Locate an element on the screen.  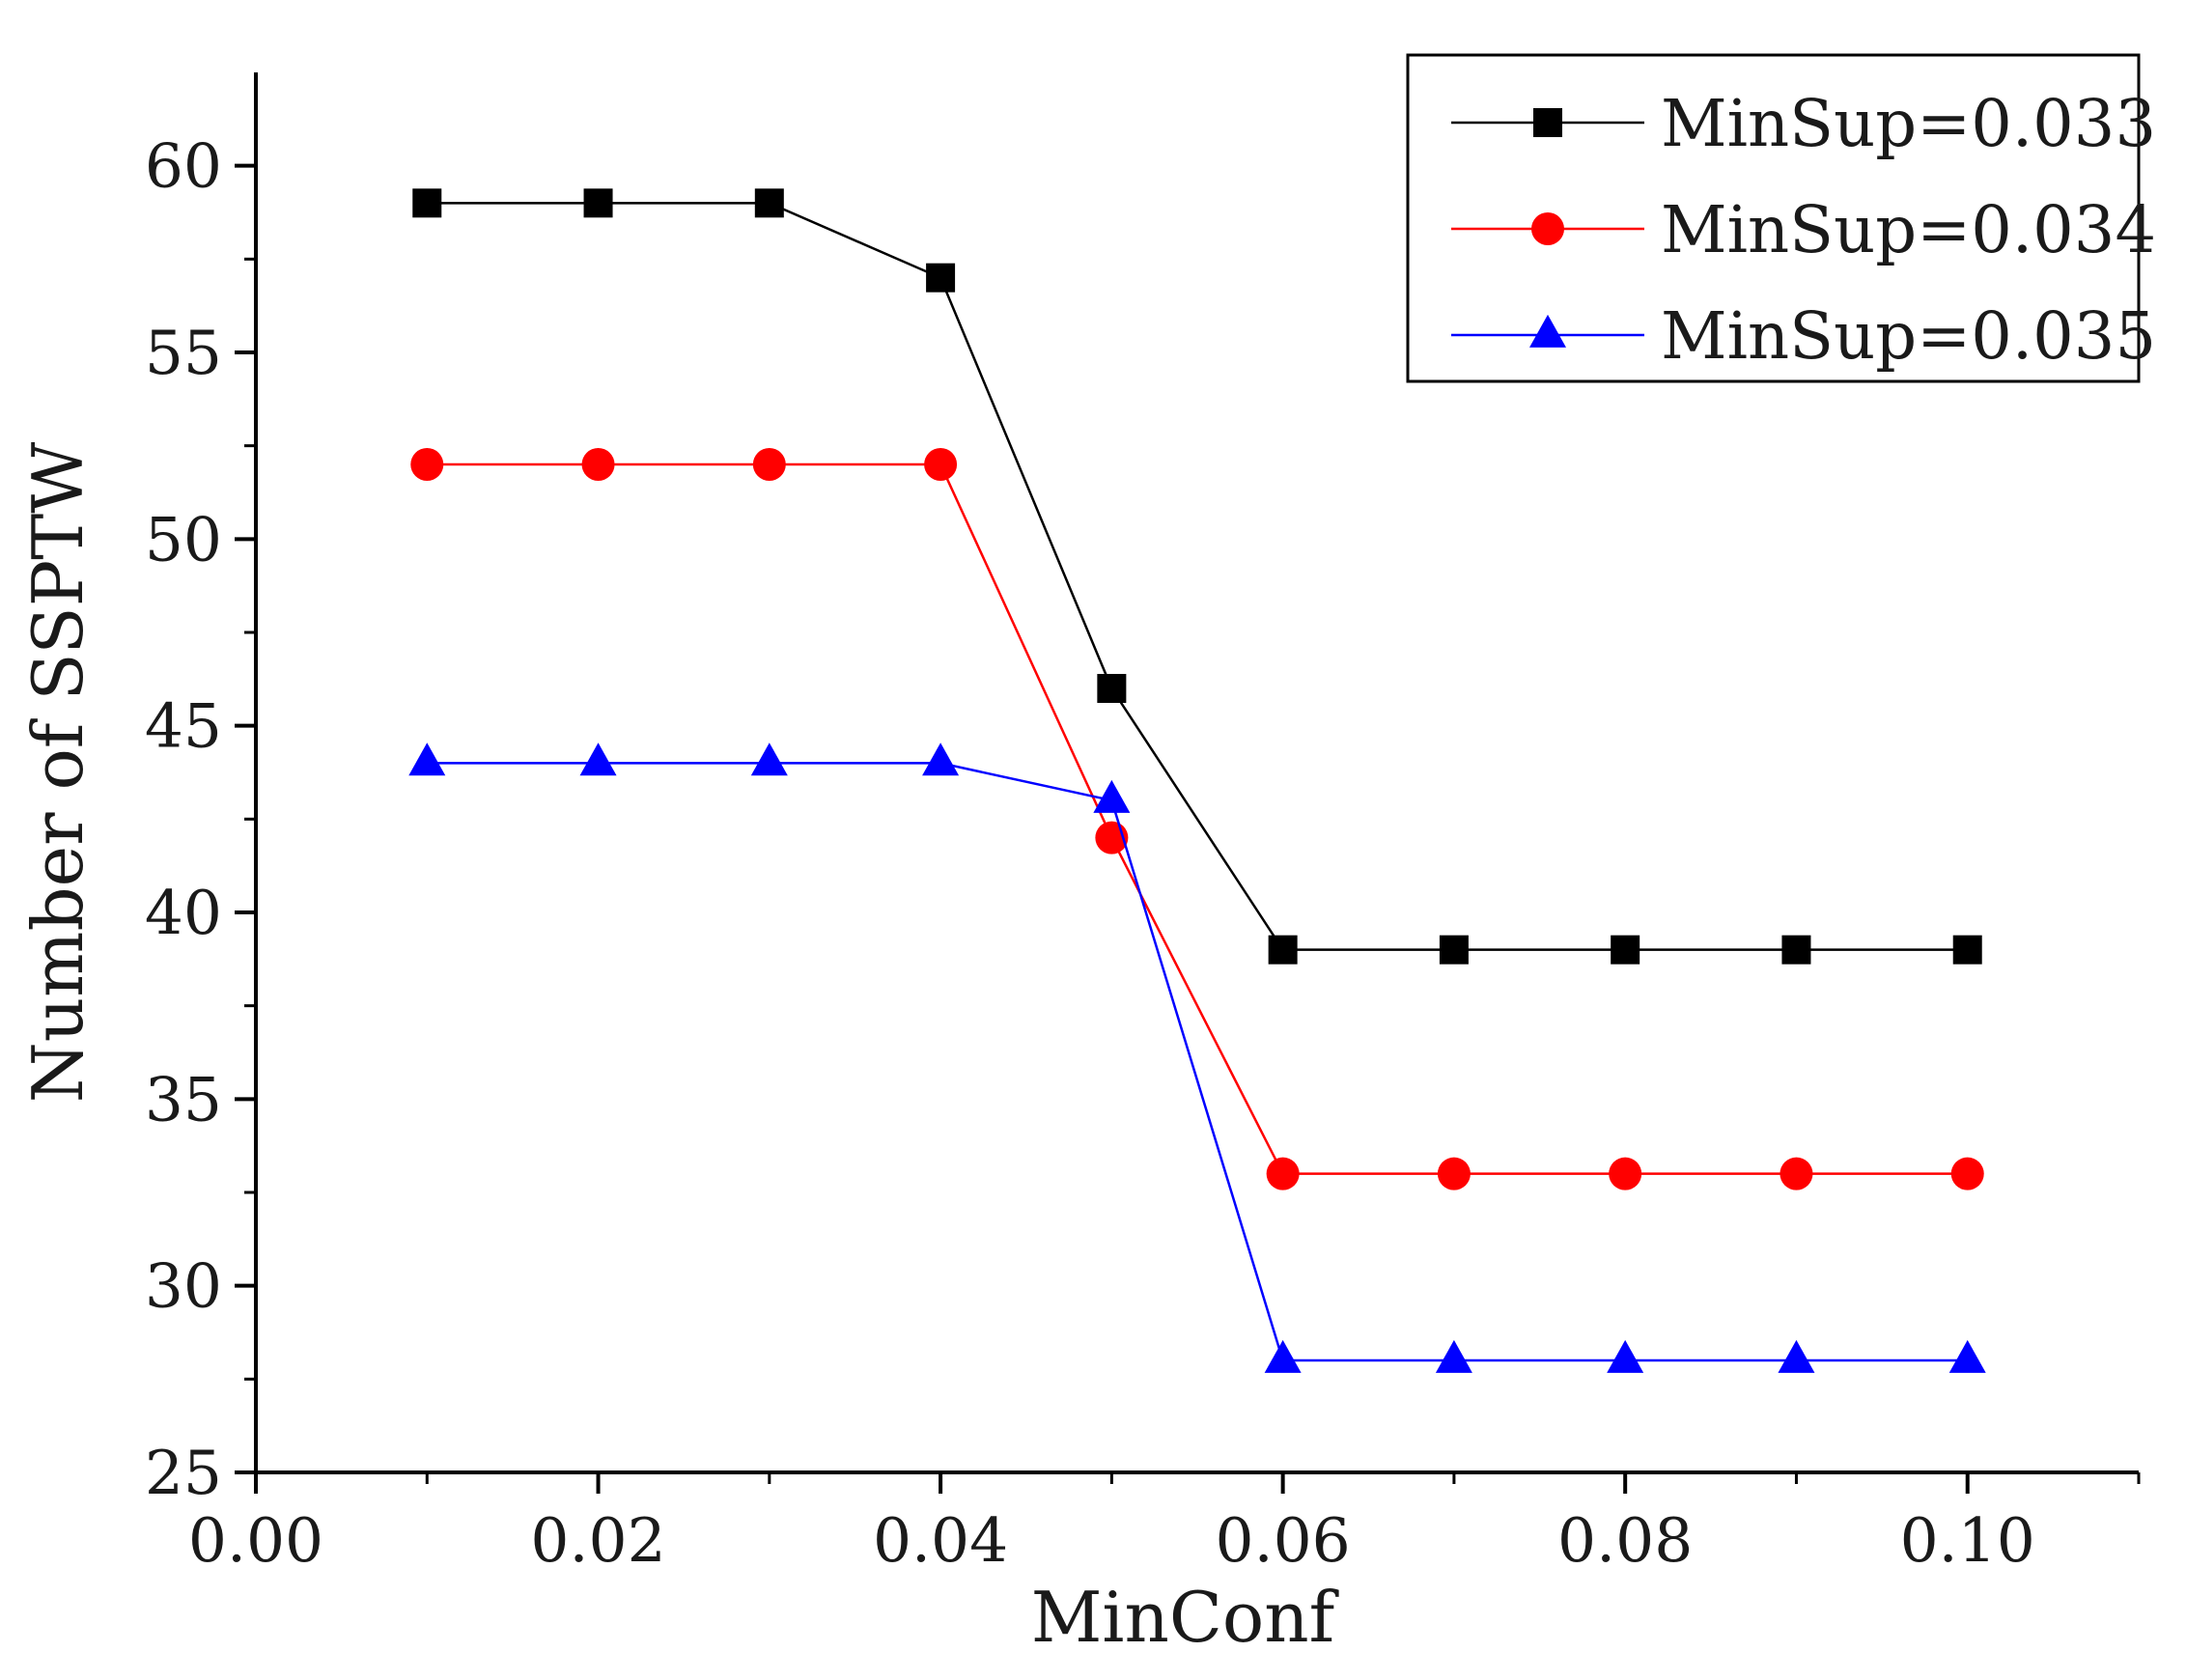
x-axis-title: MinConf is located at coordinates (1185, 1618).